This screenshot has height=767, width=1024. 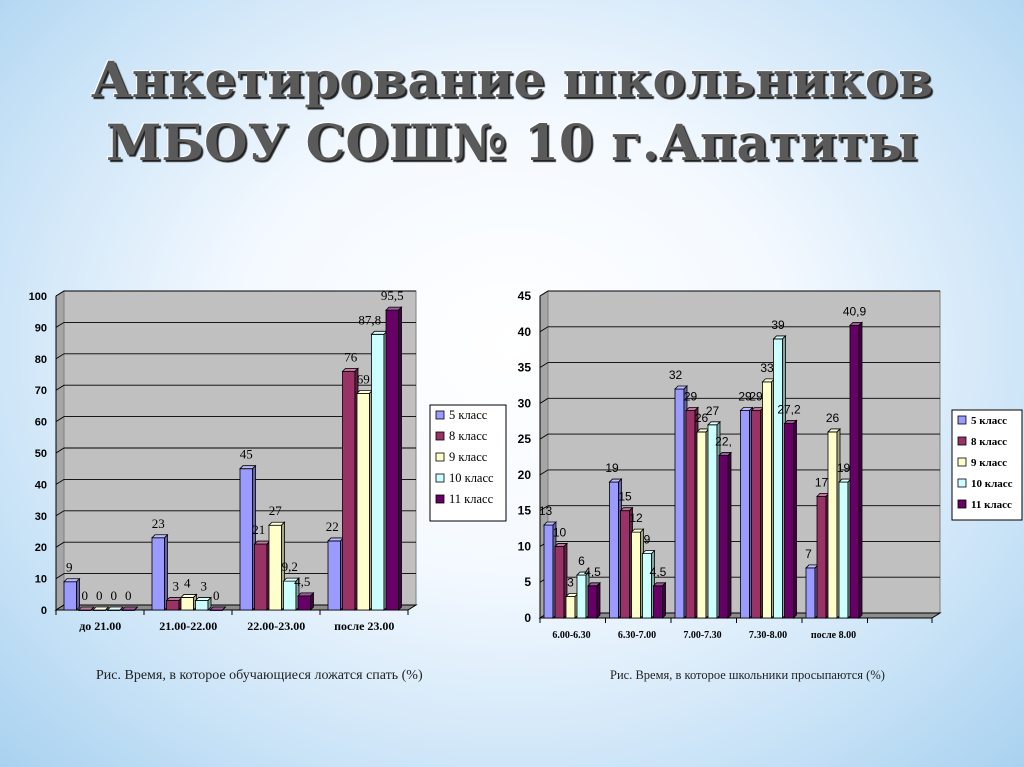 What do you see at coordinates (41, 454) in the screenshot?
I see `y-tick-label: 50` at bounding box center [41, 454].